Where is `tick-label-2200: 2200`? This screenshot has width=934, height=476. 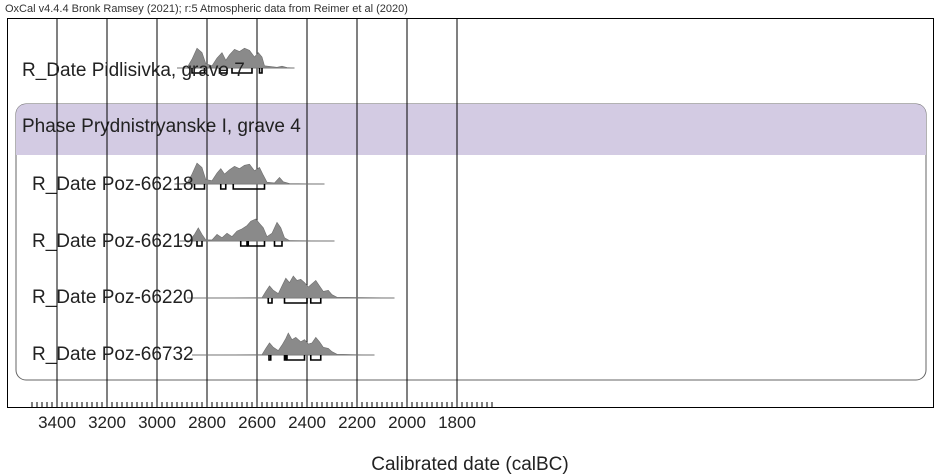
tick-label-2200: 2200 is located at coordinates (357, 422).